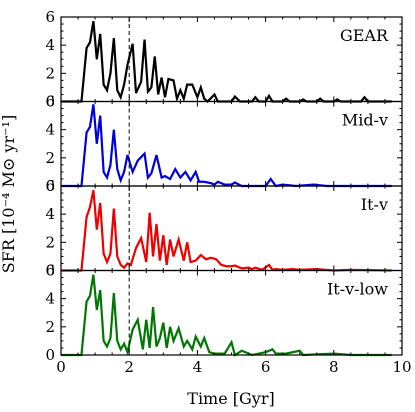 This screenshot has height=412, width=415. Describe the element at coordinates (401, 367) in the screenshot. I see `x-tick-label: 10` at that location.